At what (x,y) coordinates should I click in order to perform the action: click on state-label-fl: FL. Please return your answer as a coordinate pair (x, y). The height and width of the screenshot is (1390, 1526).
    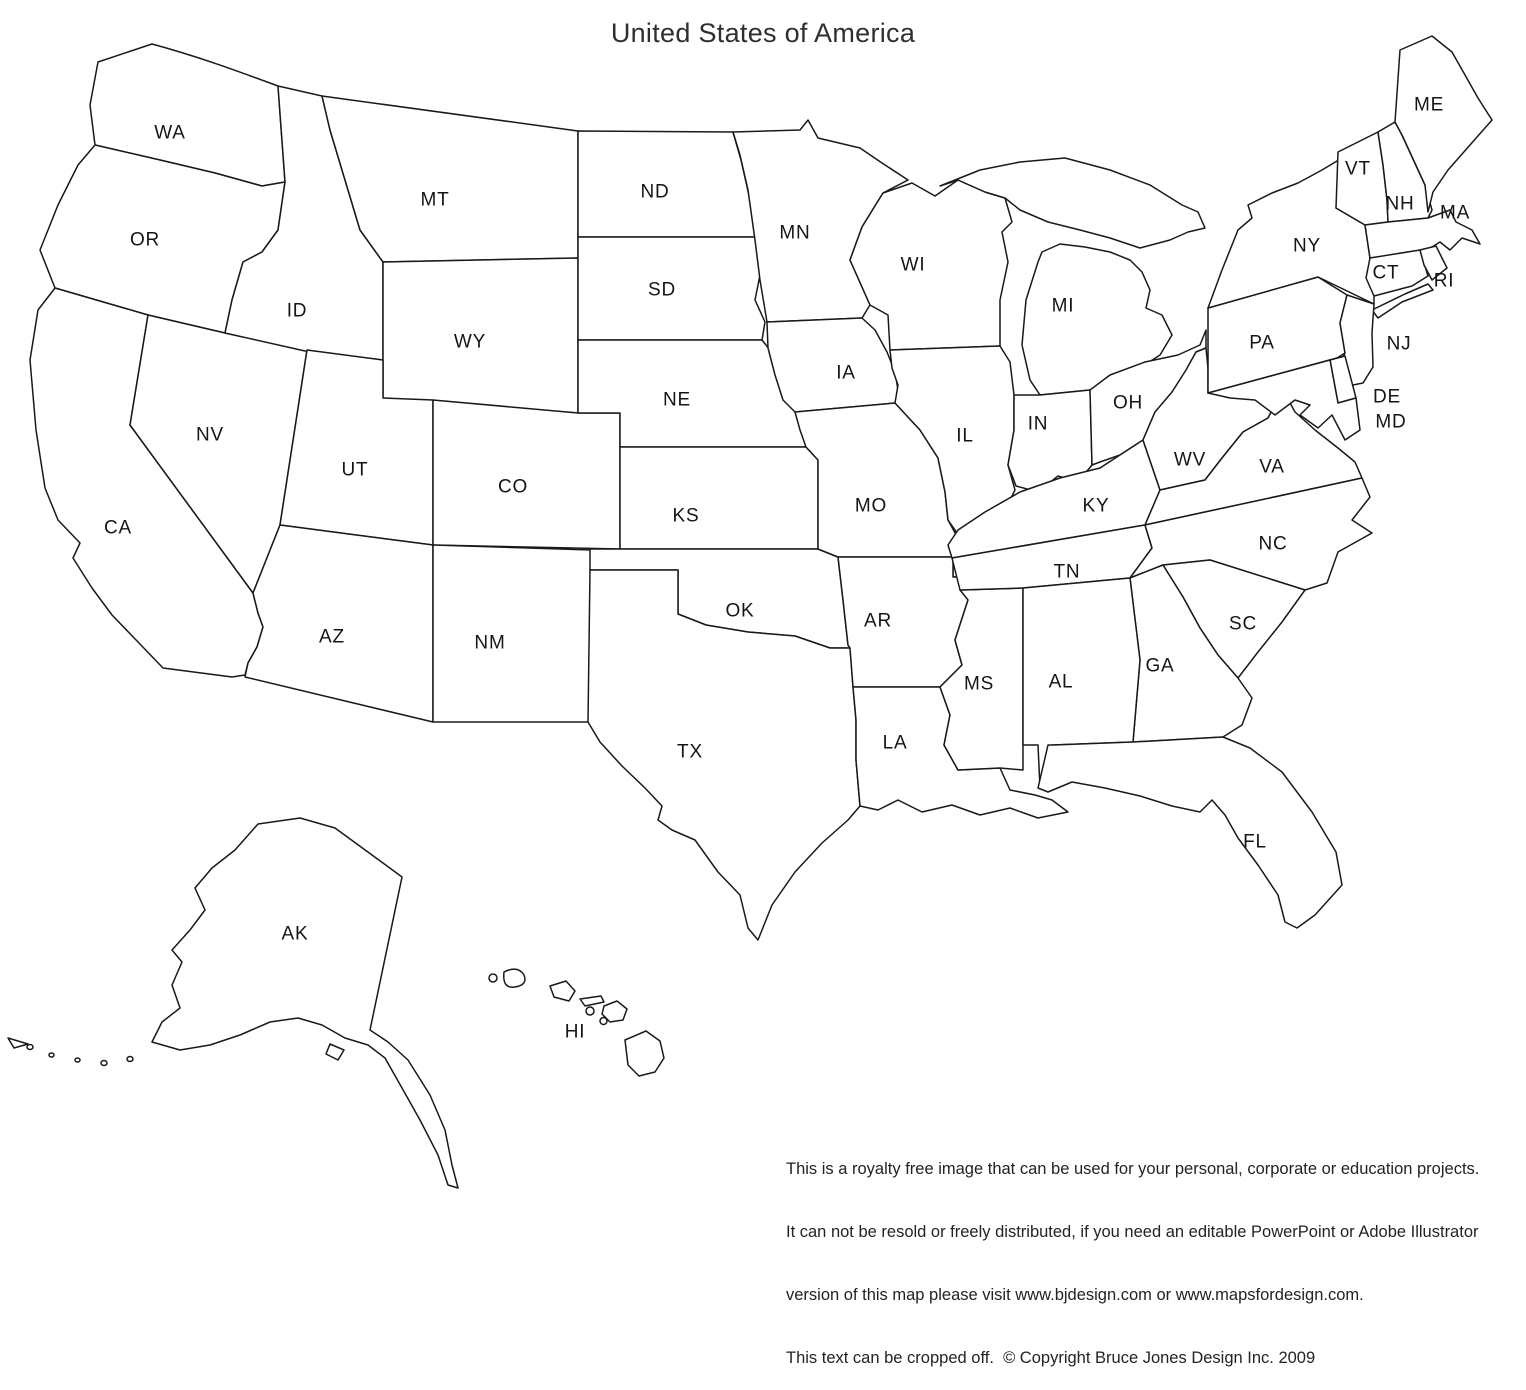
    Looking at the image, I should click on (1255, 842).